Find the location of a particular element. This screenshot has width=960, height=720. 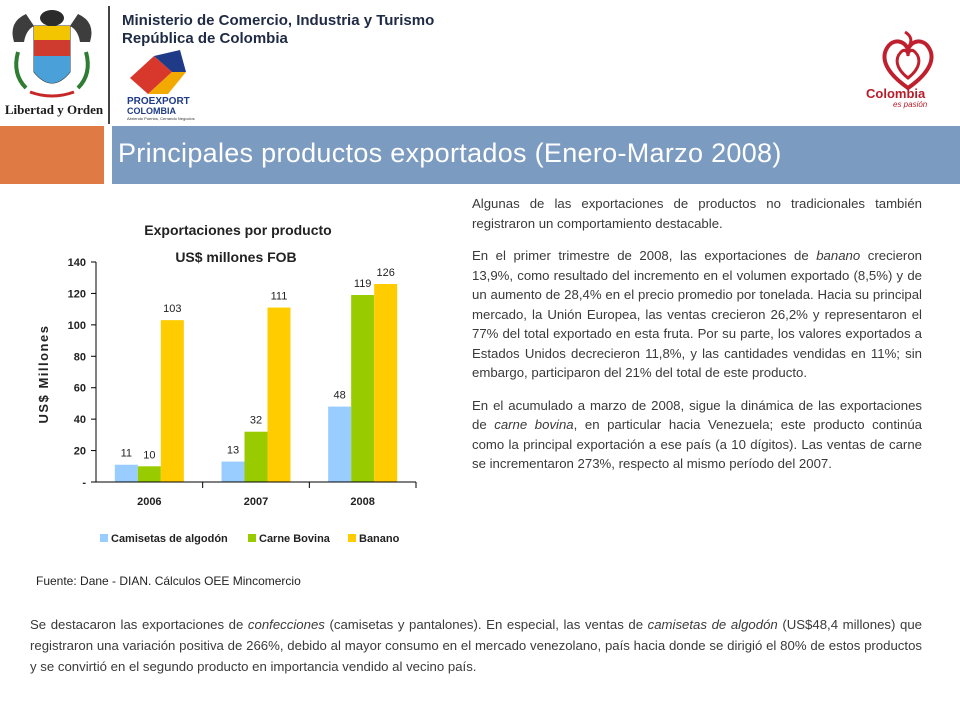

y-axis-label: US$ Millones is located at coordinates (43, 374).